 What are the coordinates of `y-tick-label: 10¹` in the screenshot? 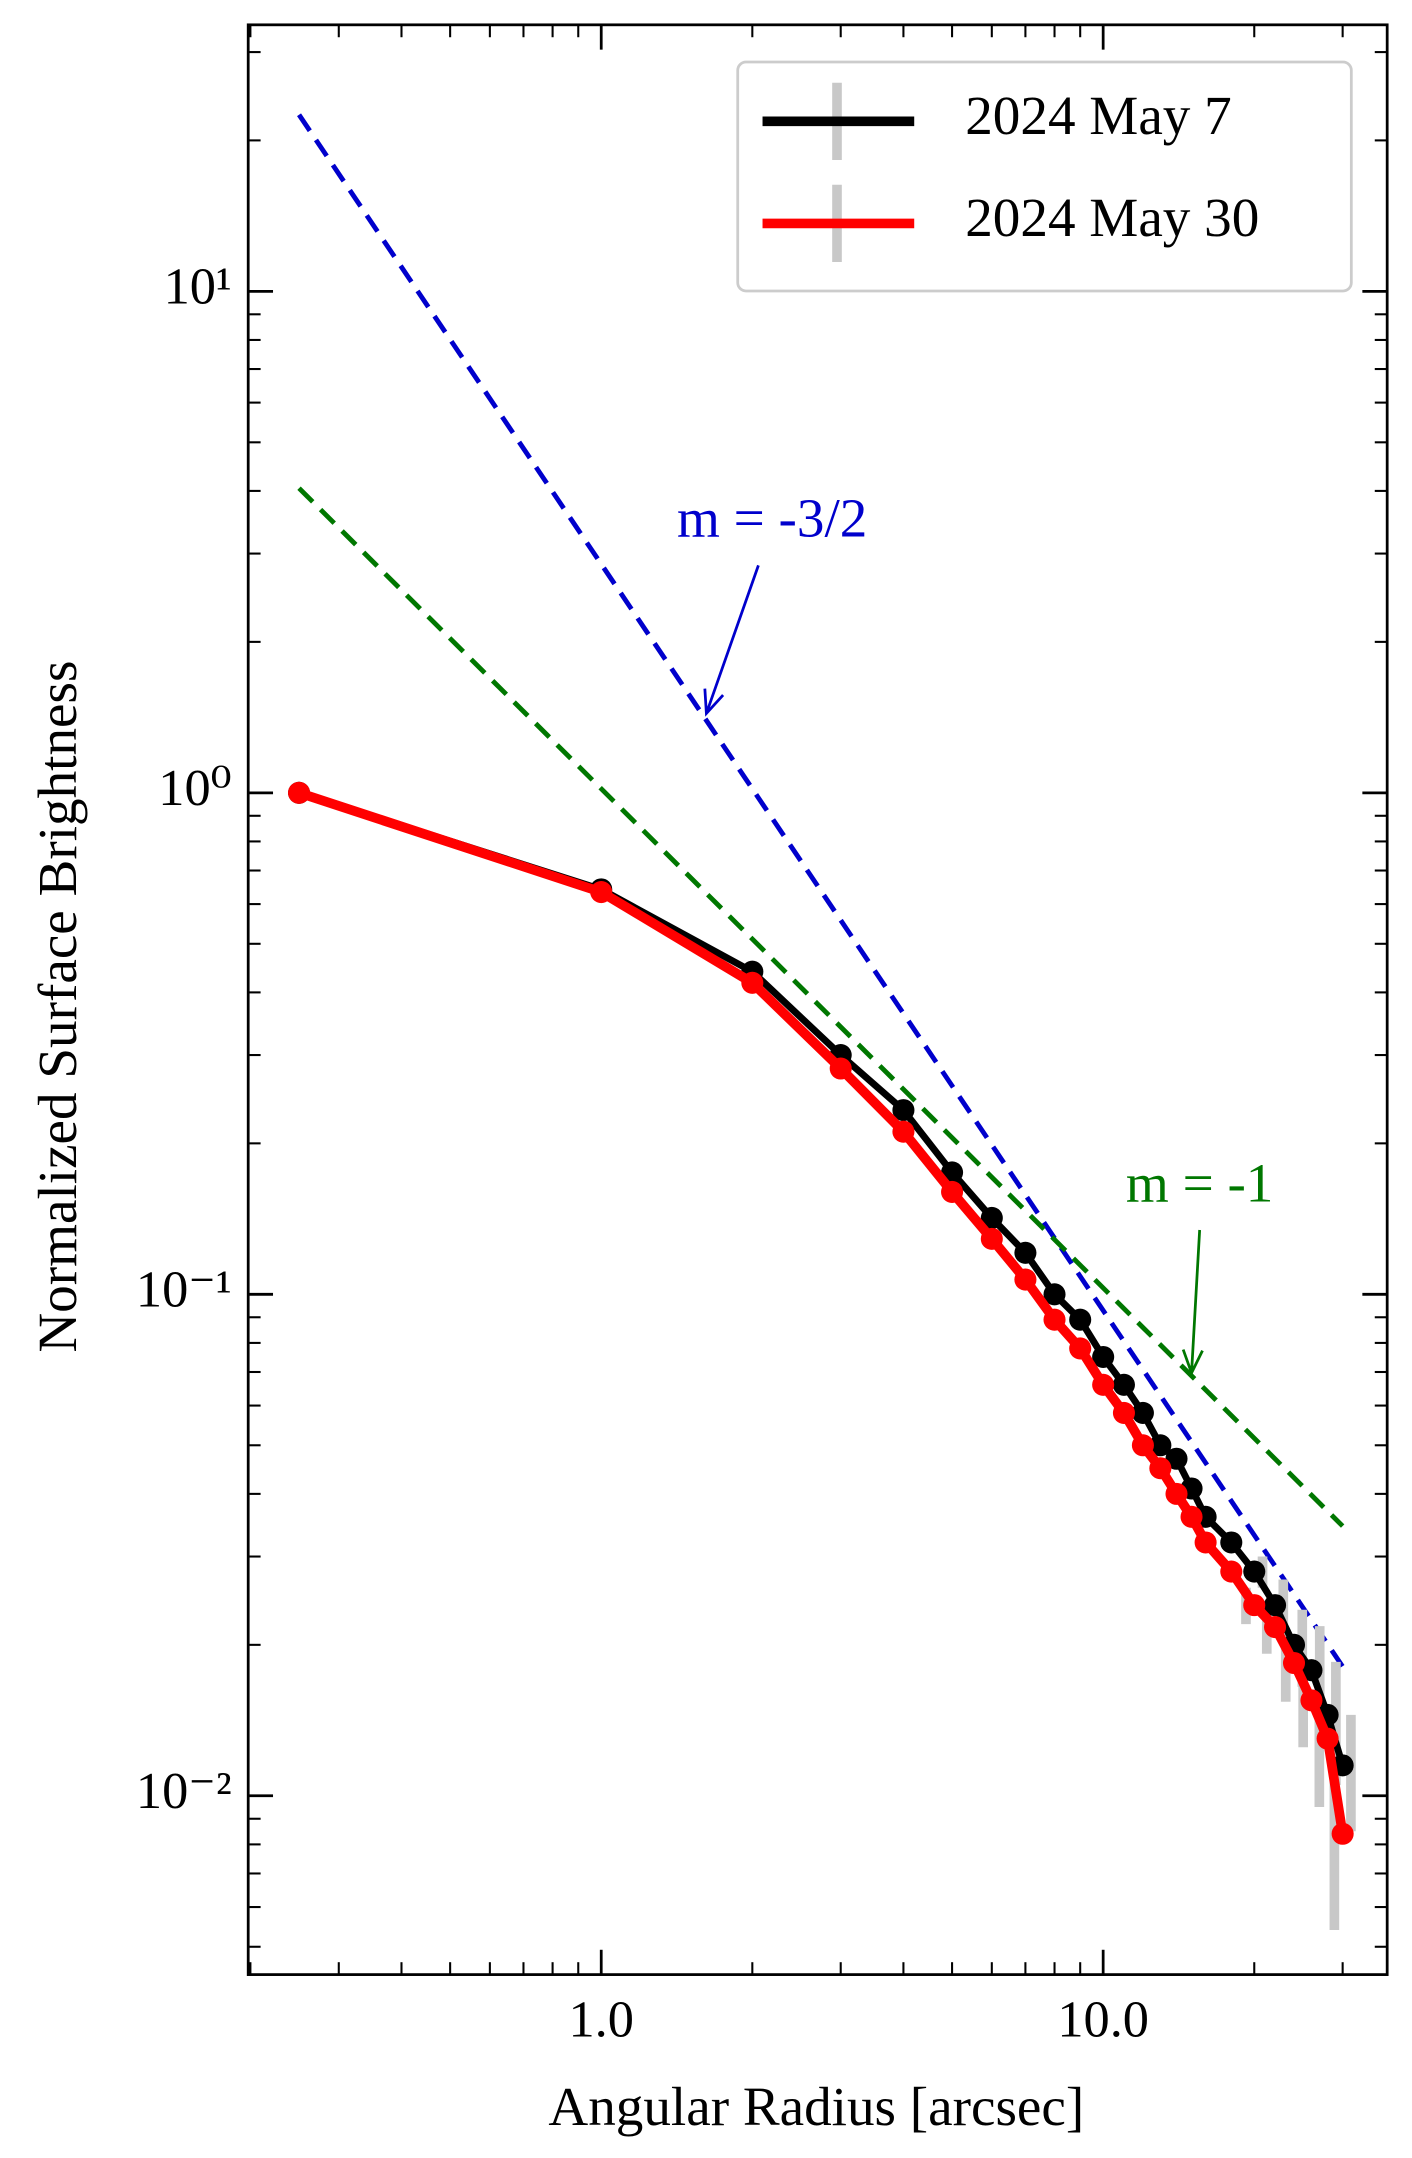 It's located at (198, 286).